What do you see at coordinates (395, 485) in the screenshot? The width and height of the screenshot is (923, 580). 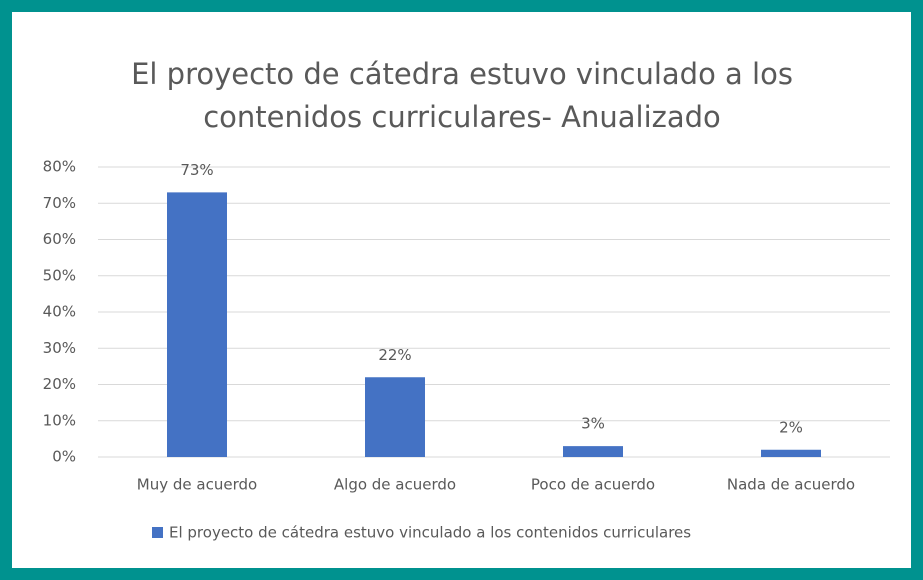 I see `x-tick-label: Algo de acuerdo` at bounding box center [395, 485].